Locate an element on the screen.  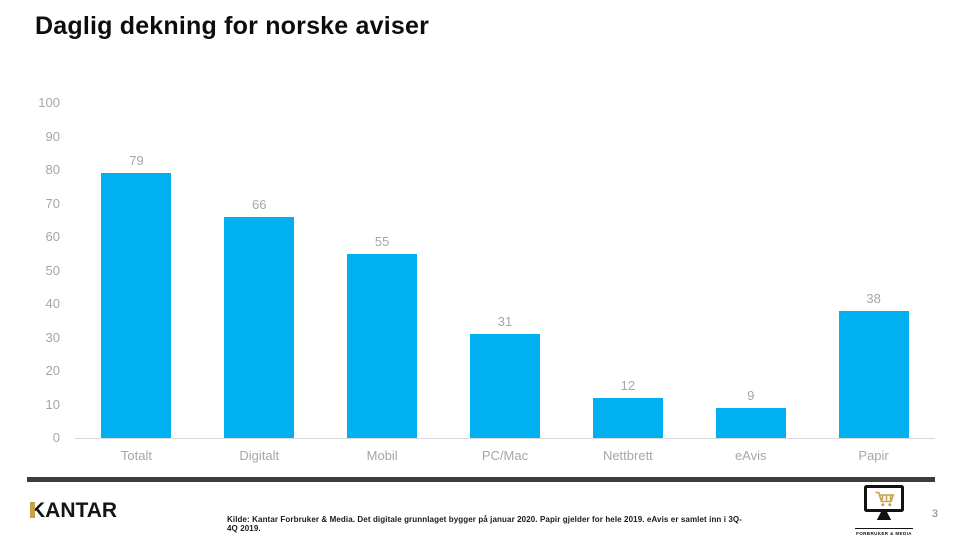
bar-eavis is located at coordinates (750, 422).